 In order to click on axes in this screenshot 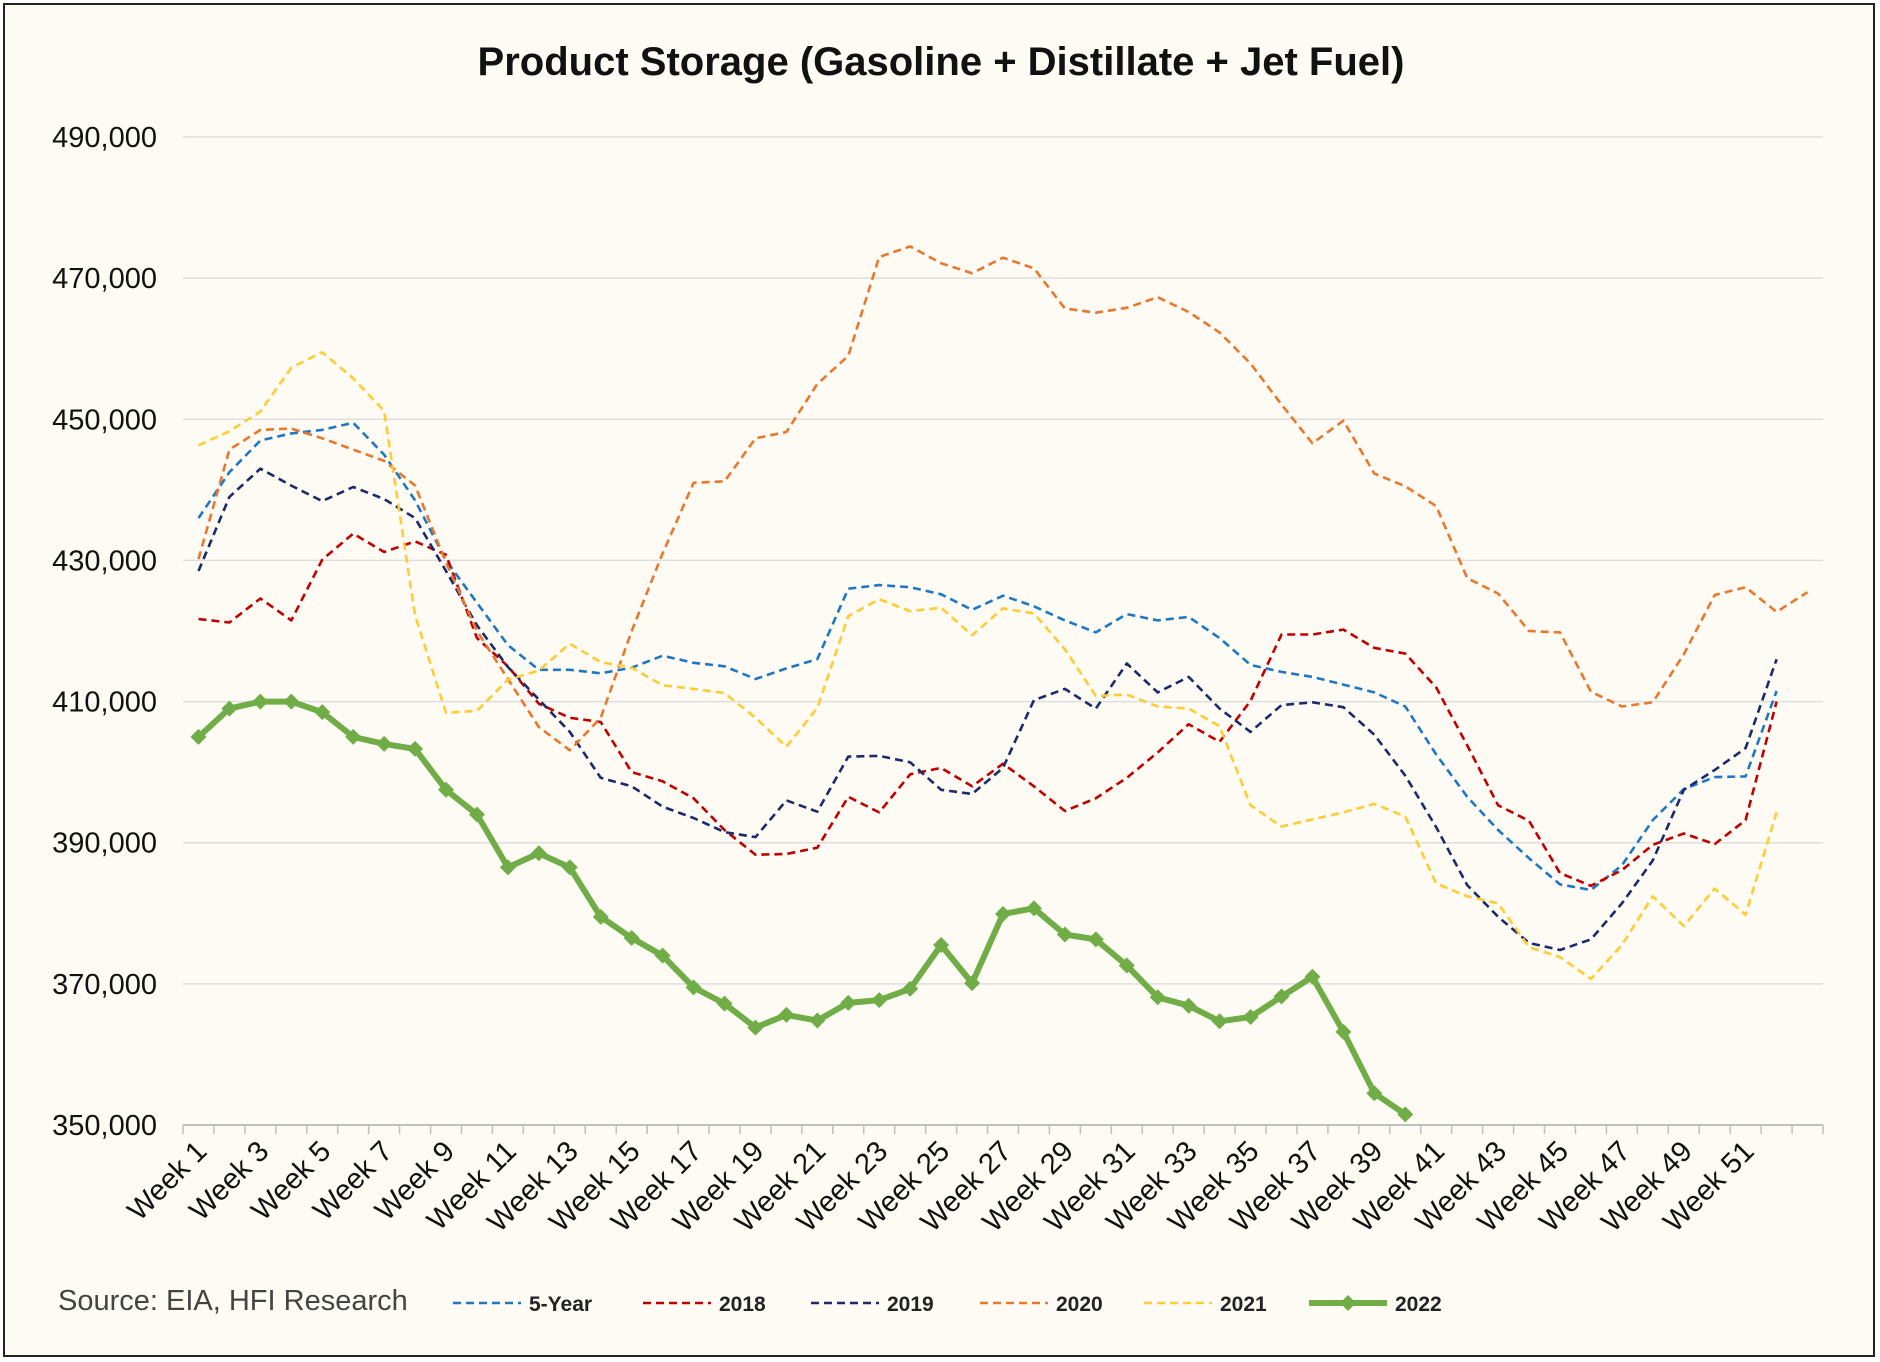, I will do `click(1003, 1129)`.